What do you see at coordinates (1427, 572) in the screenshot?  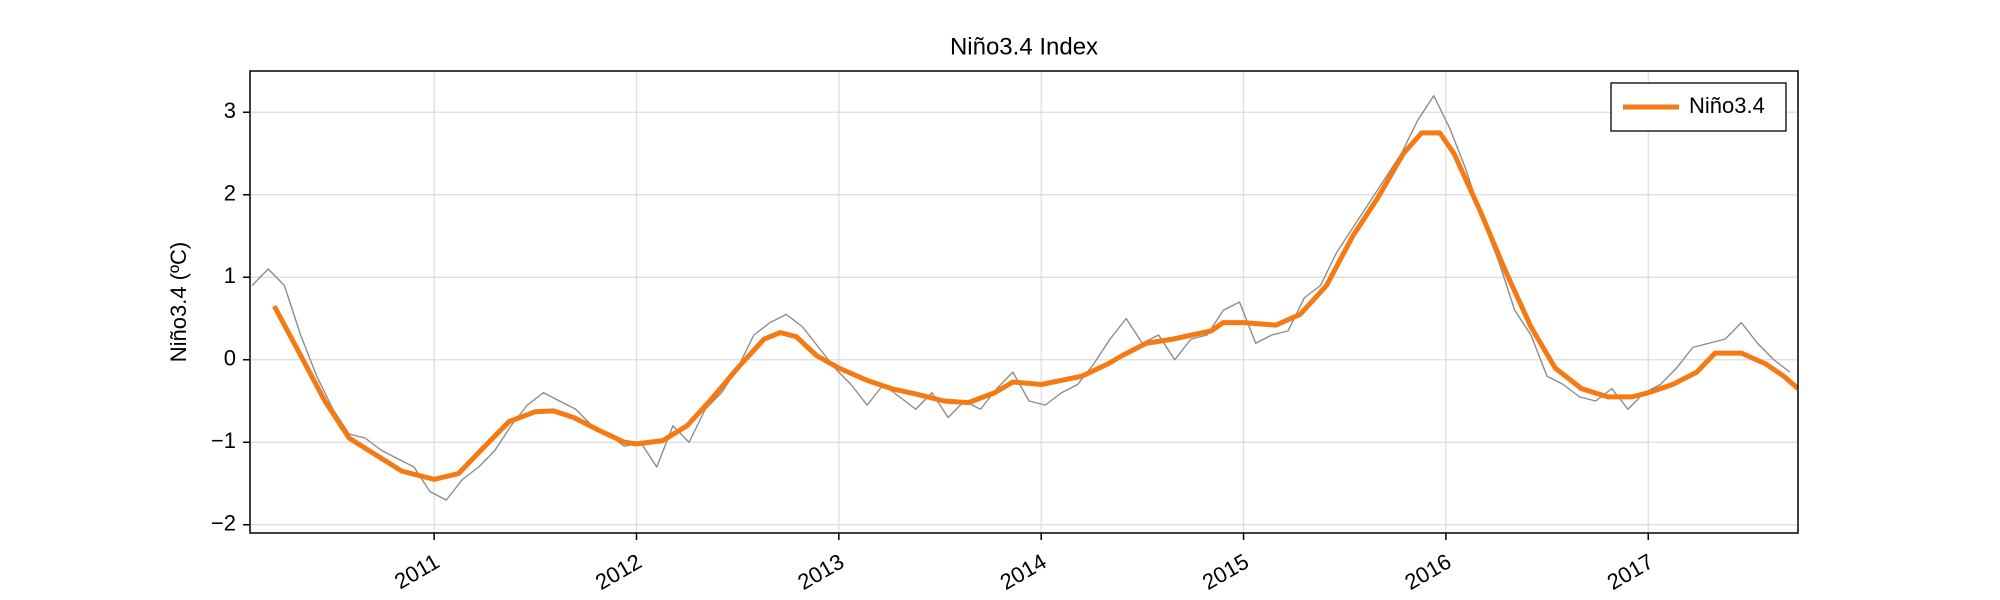 I see `x-tick-label: 2016` at bounding box center [1427, 572].